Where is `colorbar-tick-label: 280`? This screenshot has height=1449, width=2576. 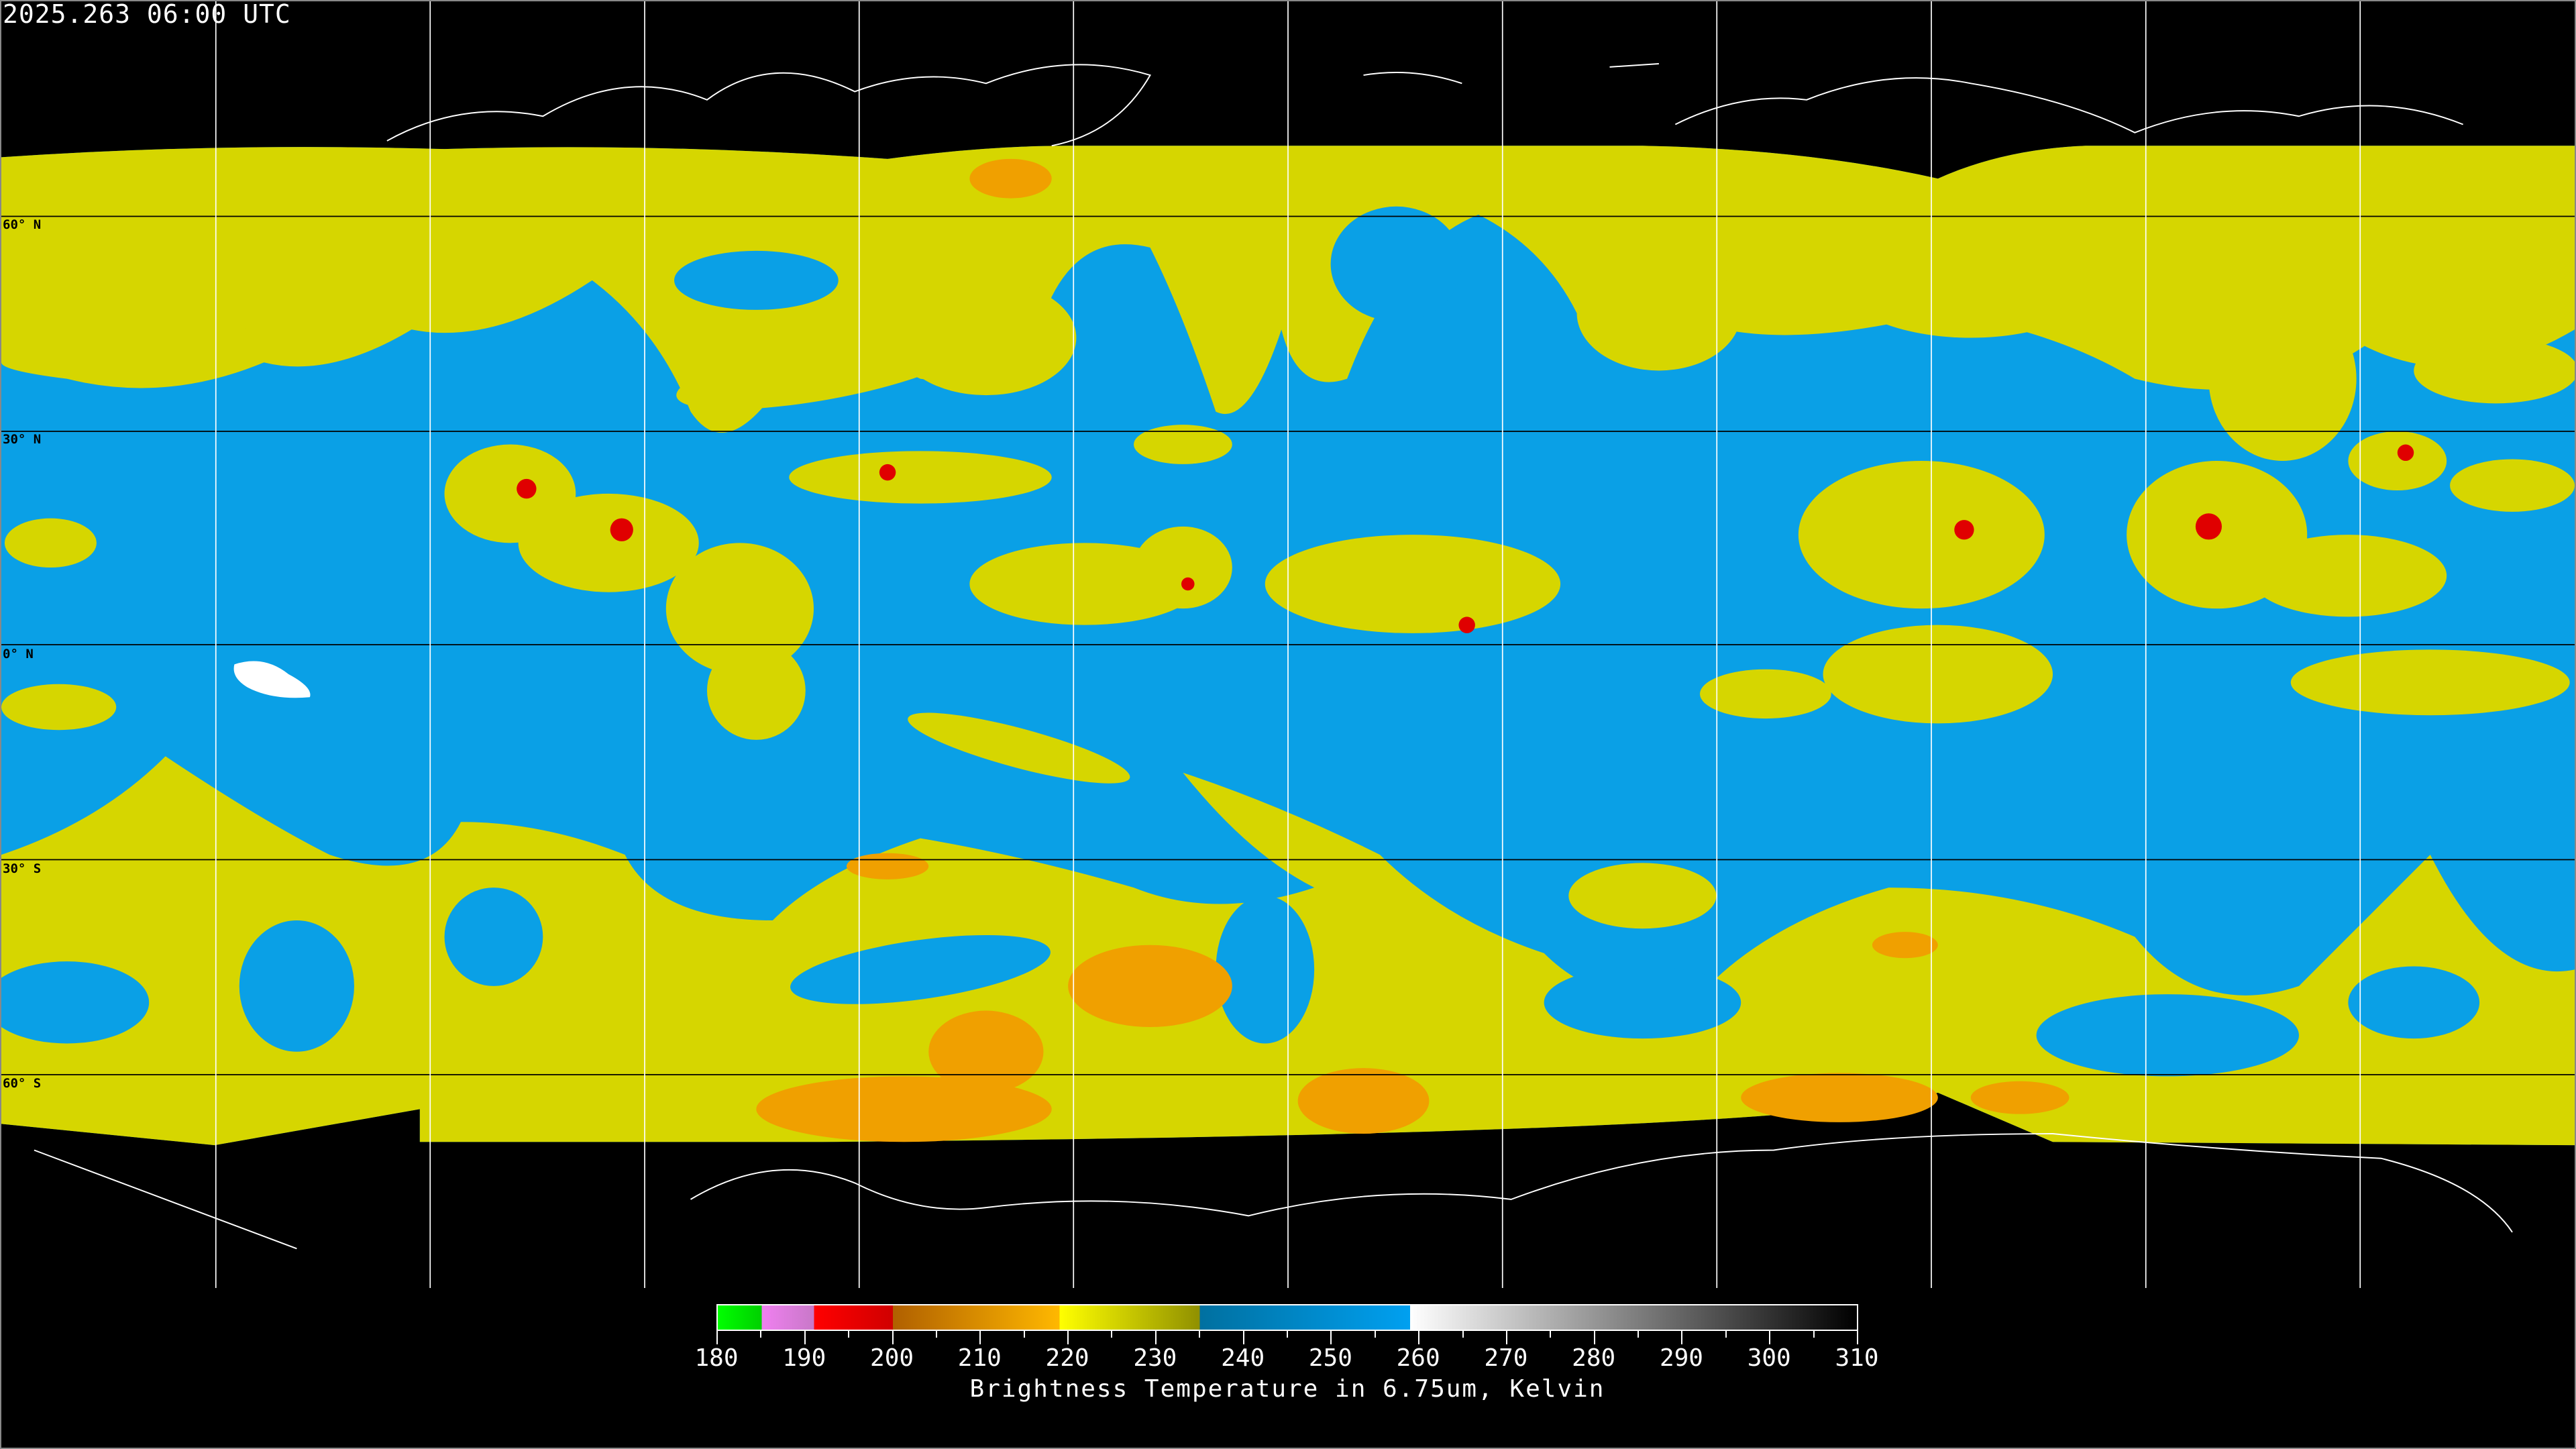
colorbar-tick-label: 280 is located at coordinates (1594, 1358).